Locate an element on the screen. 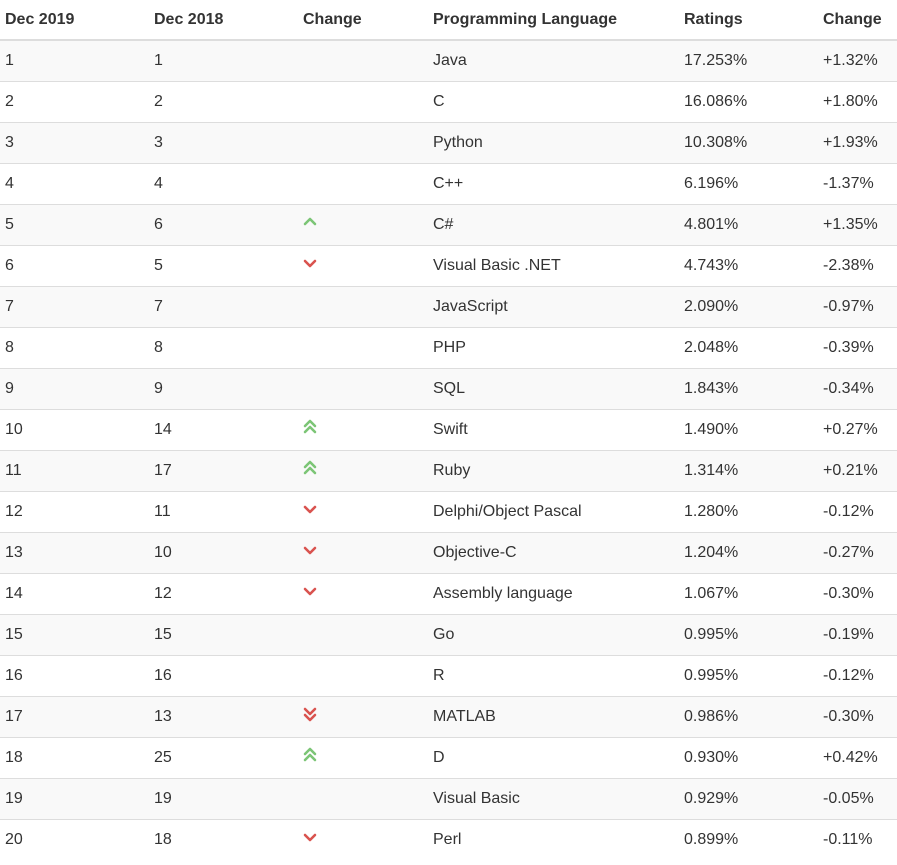  rank-2018: 18 is located at coordinates (223, 839).